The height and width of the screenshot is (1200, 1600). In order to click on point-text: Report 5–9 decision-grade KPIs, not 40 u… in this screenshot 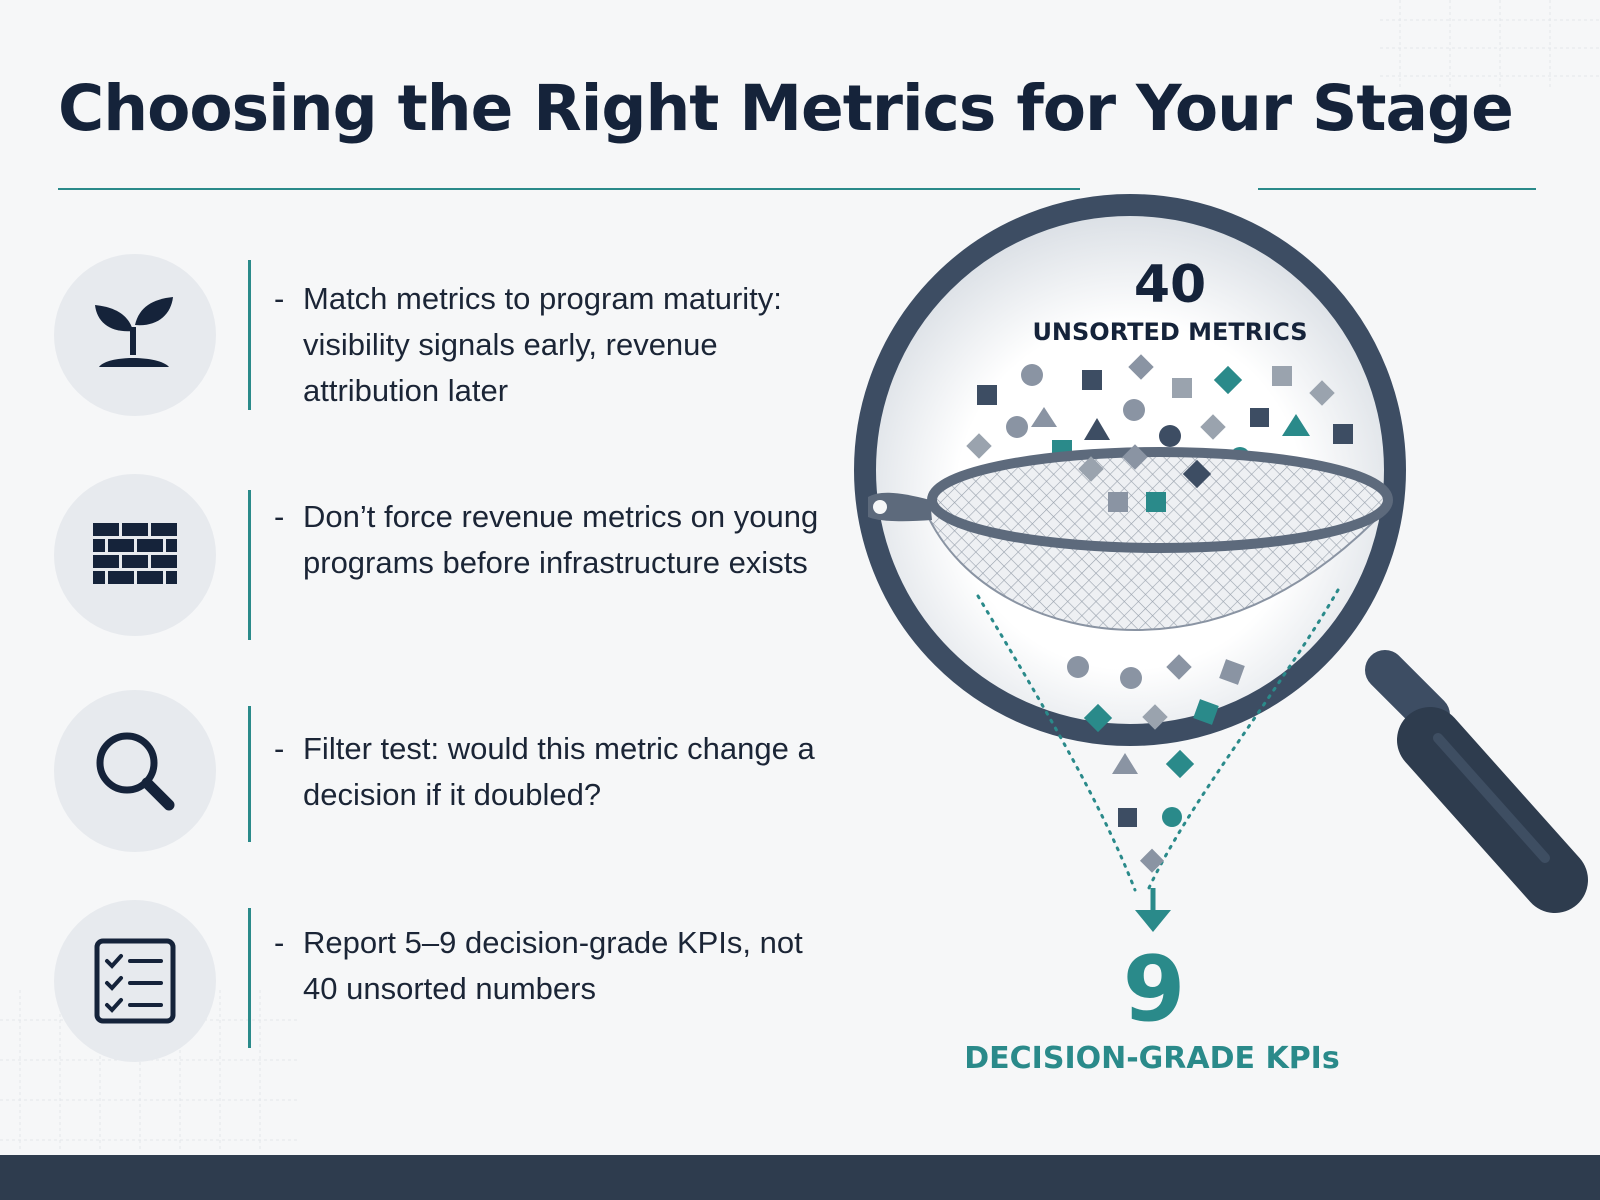, I will do `click(553, 965)`.